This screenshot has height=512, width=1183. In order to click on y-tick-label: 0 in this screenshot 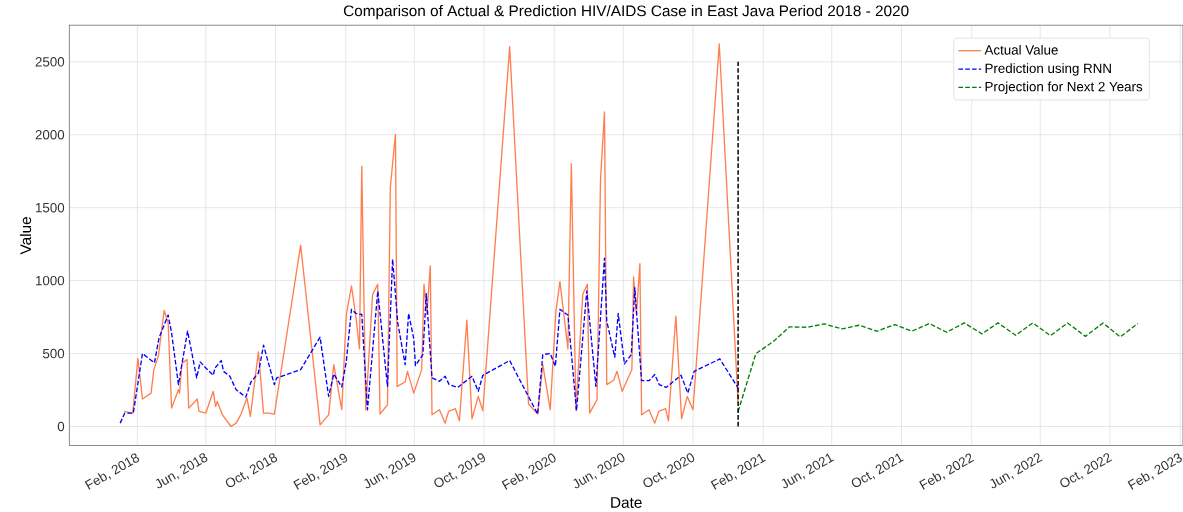, I will do `click(61, 426)`.